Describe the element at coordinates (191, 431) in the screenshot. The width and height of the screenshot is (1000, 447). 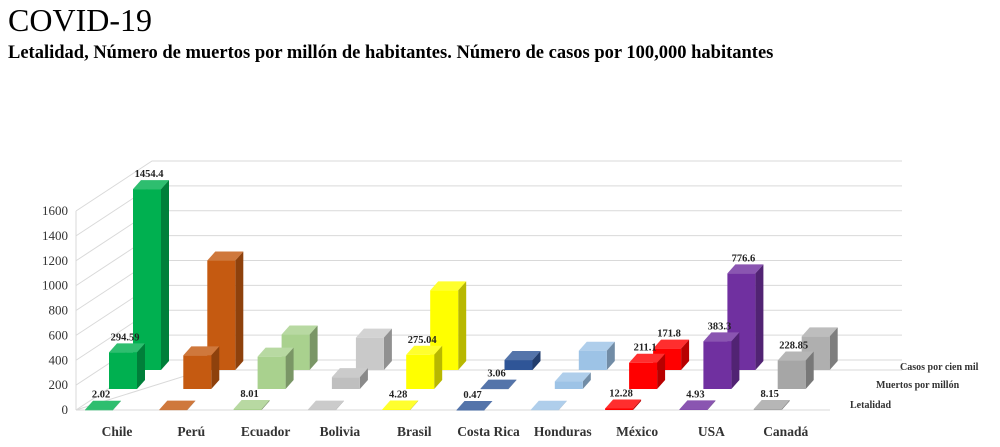
I see `x-tick-label: Perú` at that location.